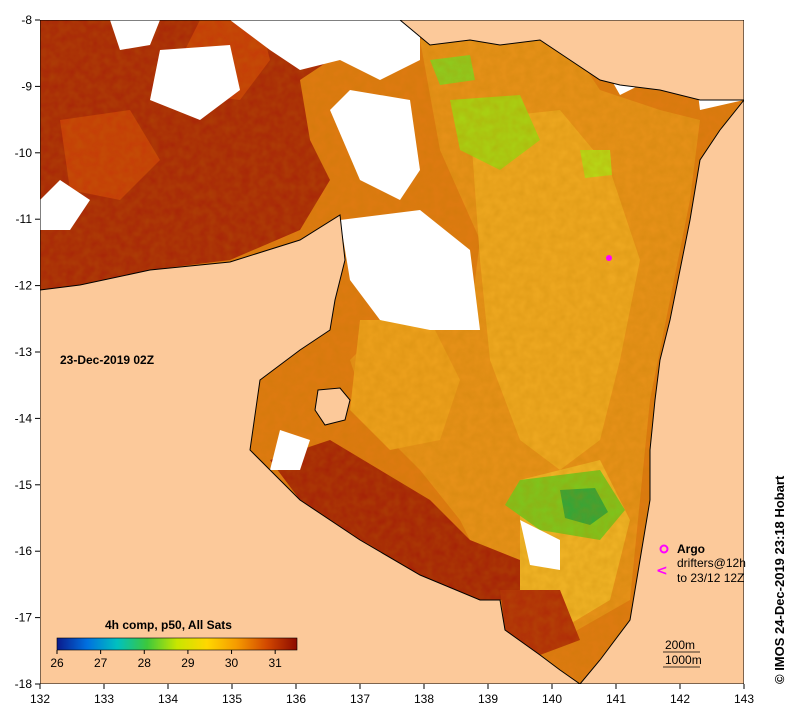 This screenshot has height=716, width=791. I want to click on lon-tick-label: 133, so click(104, 699).